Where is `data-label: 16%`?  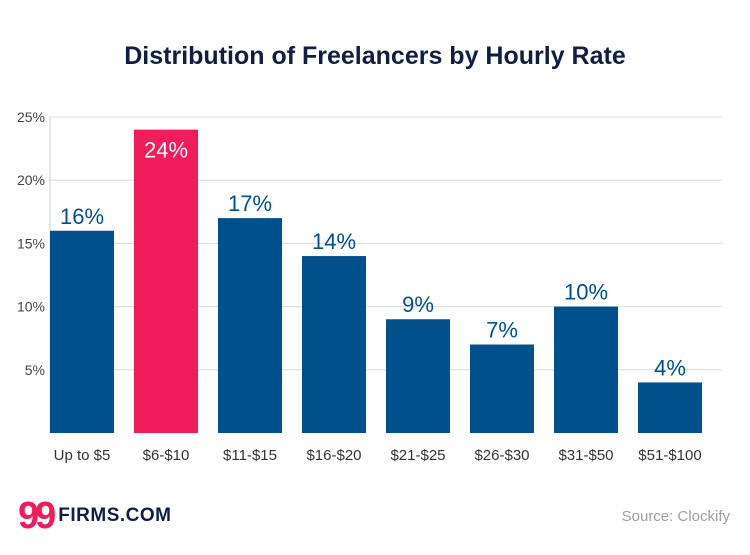
data-label: 16% is located at coordinates (82, 216).